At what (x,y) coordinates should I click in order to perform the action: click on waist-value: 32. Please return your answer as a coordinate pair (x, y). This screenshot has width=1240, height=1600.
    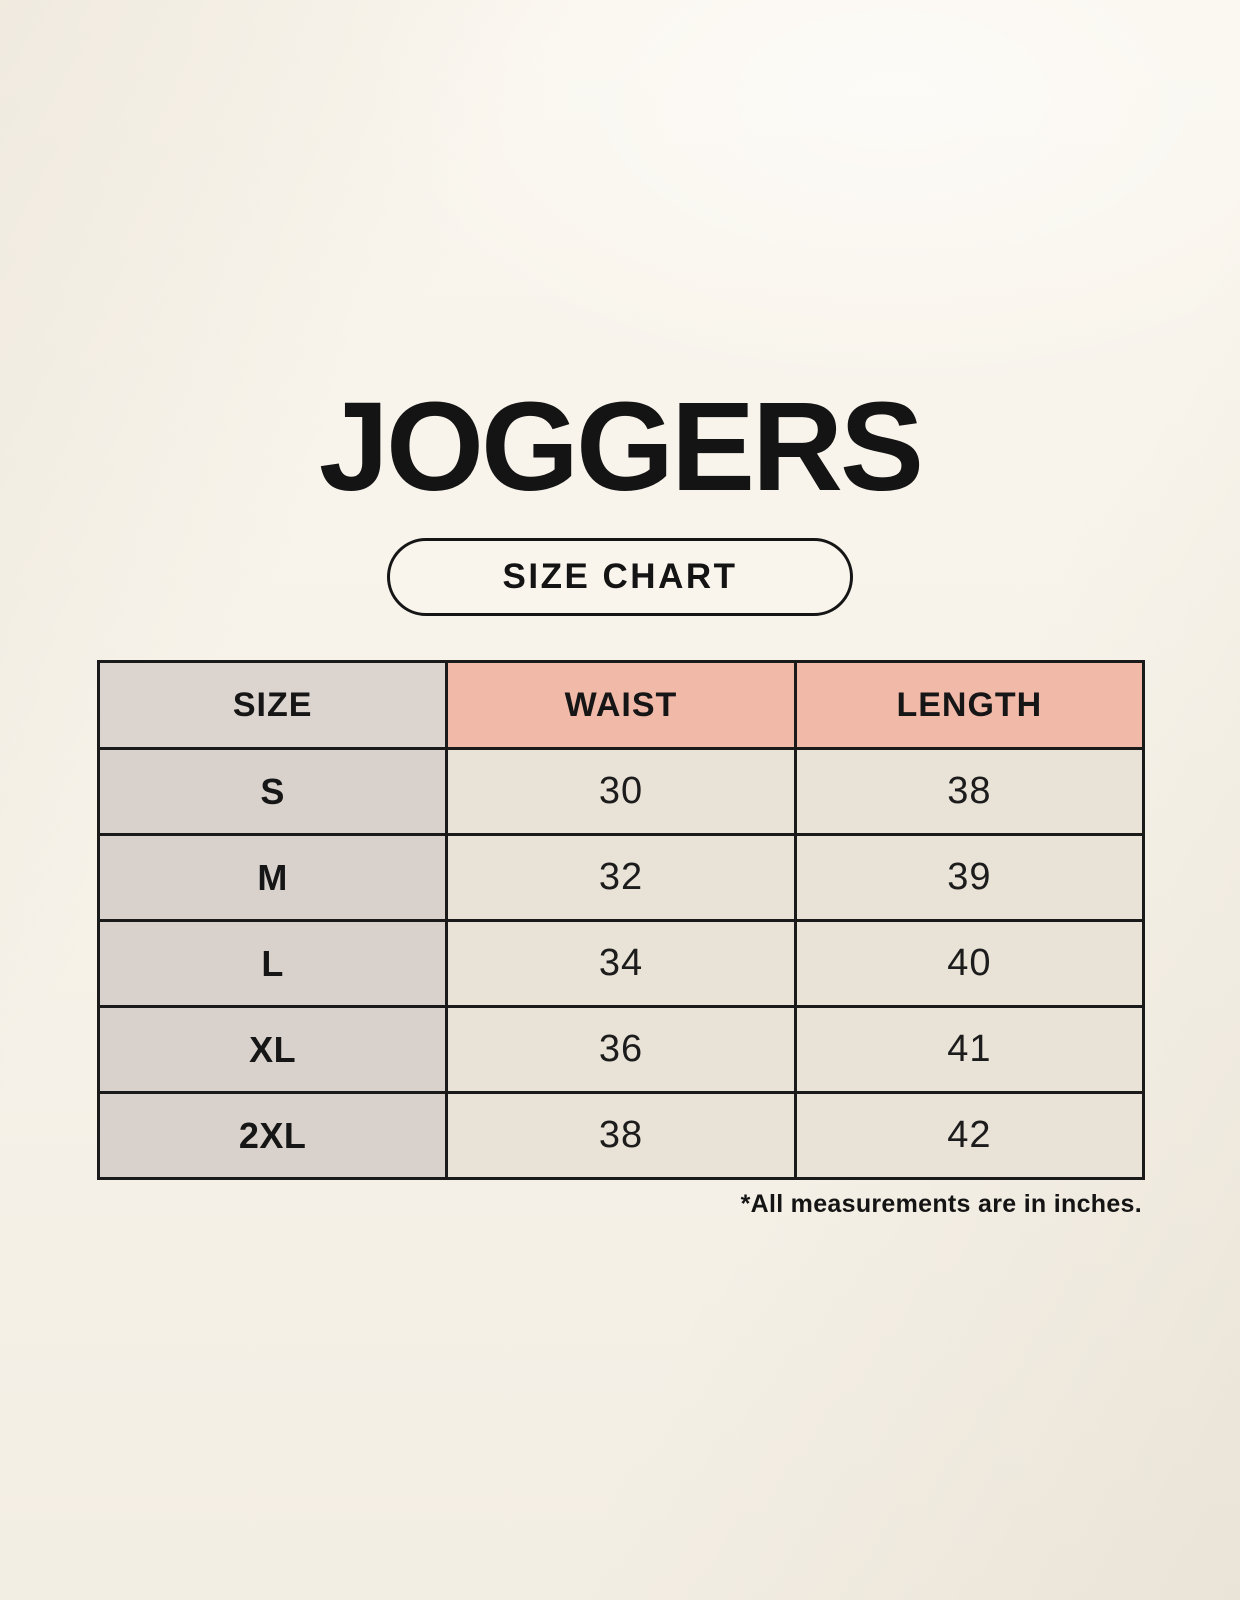
    Looking at the image, I should click on (621, 877).